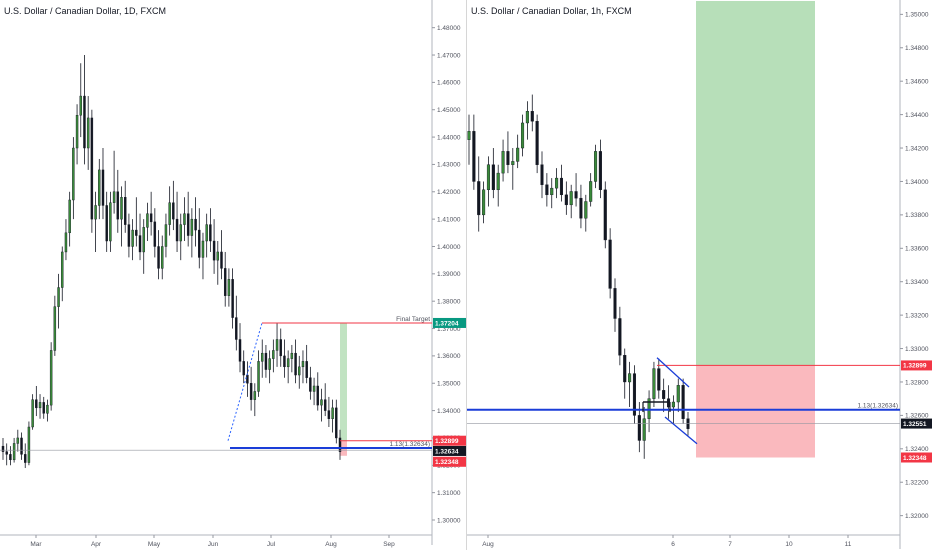 This screenshot has width=932, height=550. I want to click on price-tag-label: 1.32899, so click(915, 366).